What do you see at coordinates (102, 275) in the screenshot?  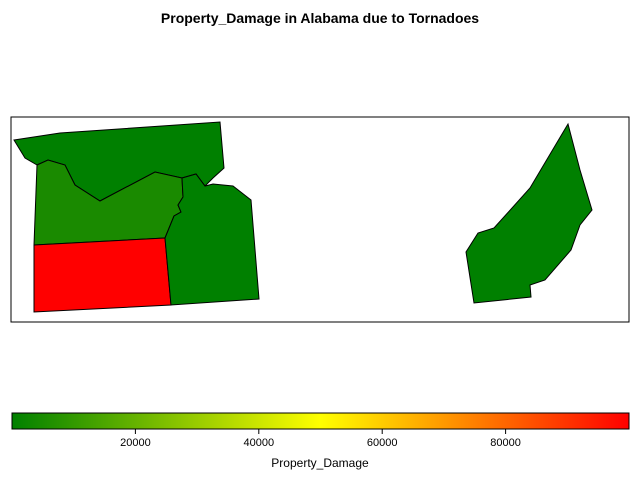 I see `region-southwest` at bounding box center [102, 275].